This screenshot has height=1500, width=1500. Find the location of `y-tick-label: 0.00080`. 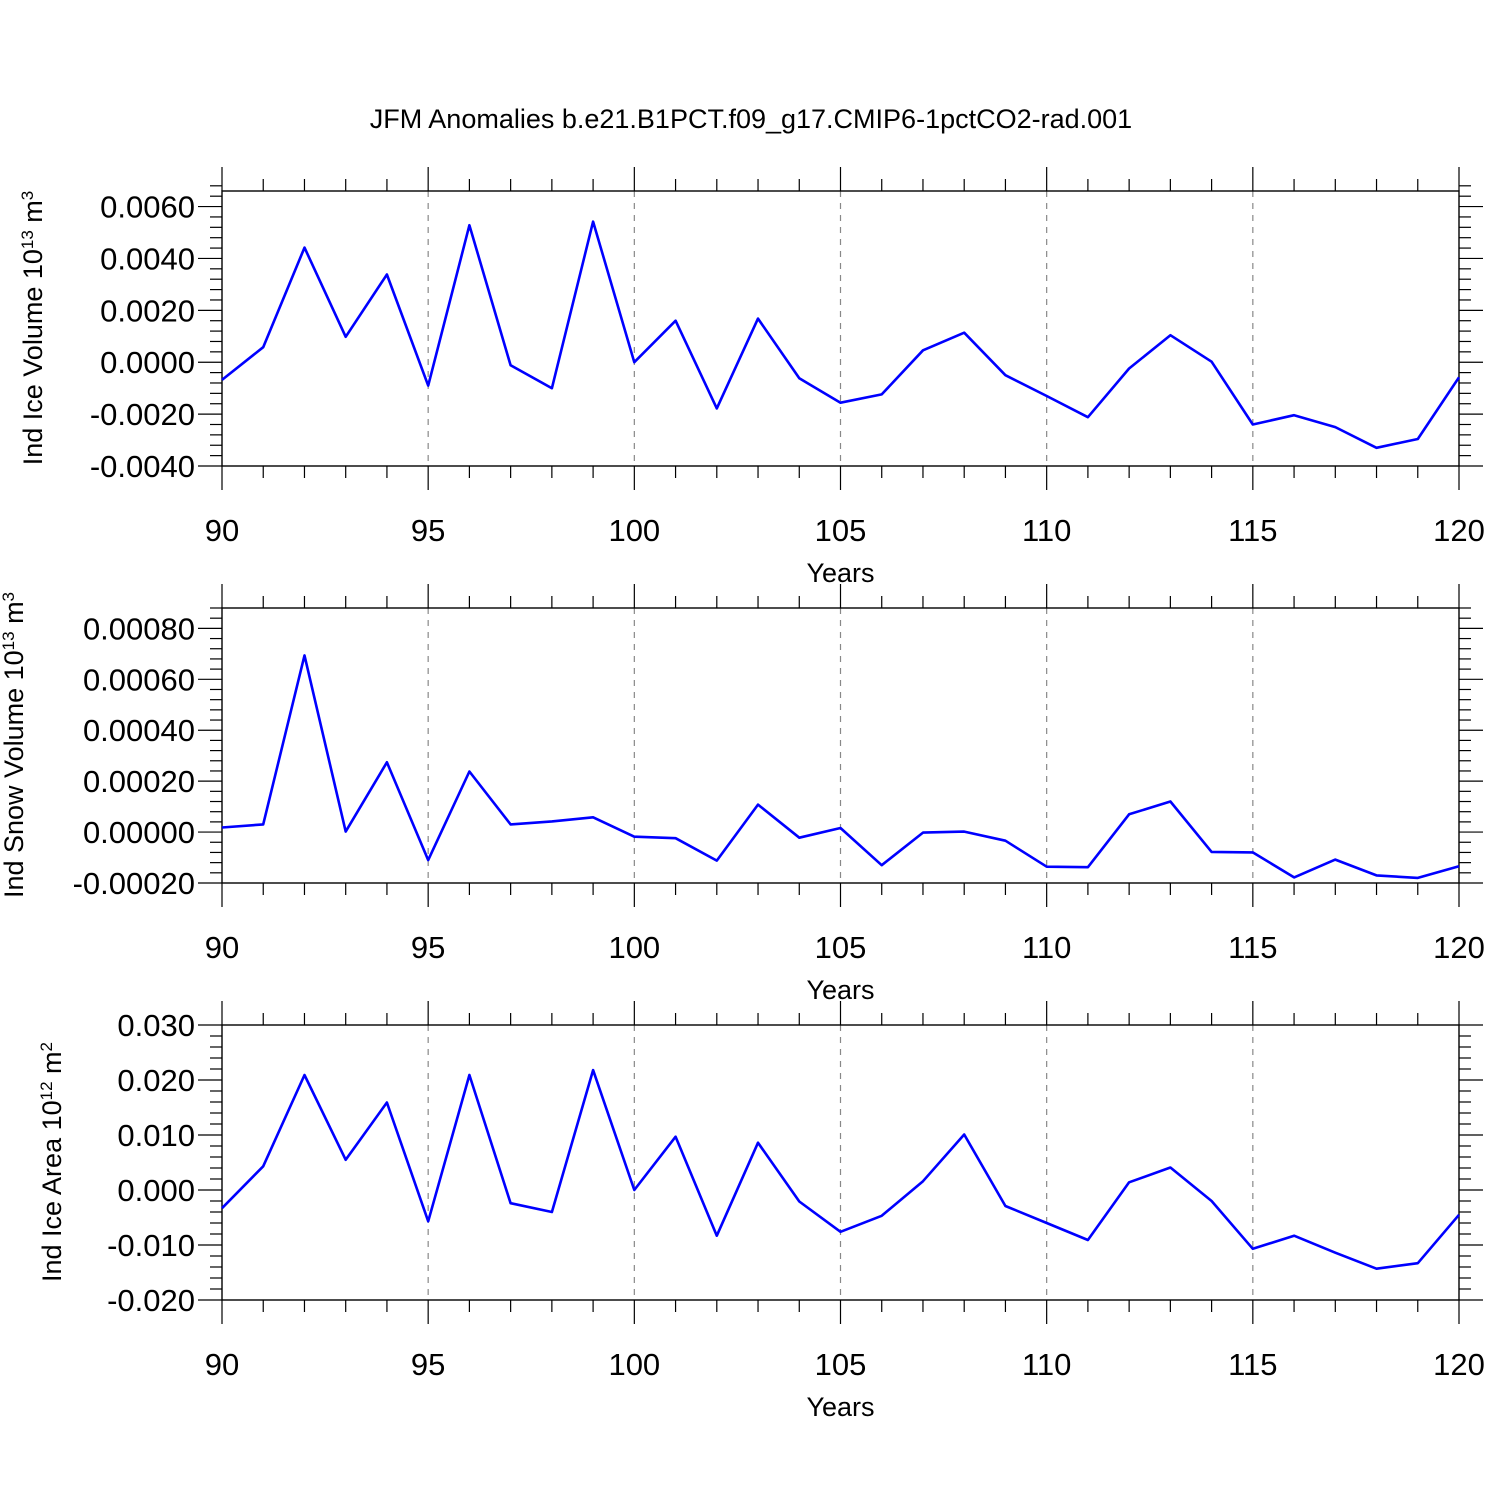

y-tick-label: 0.00080 is located at coordinates (139, 628).